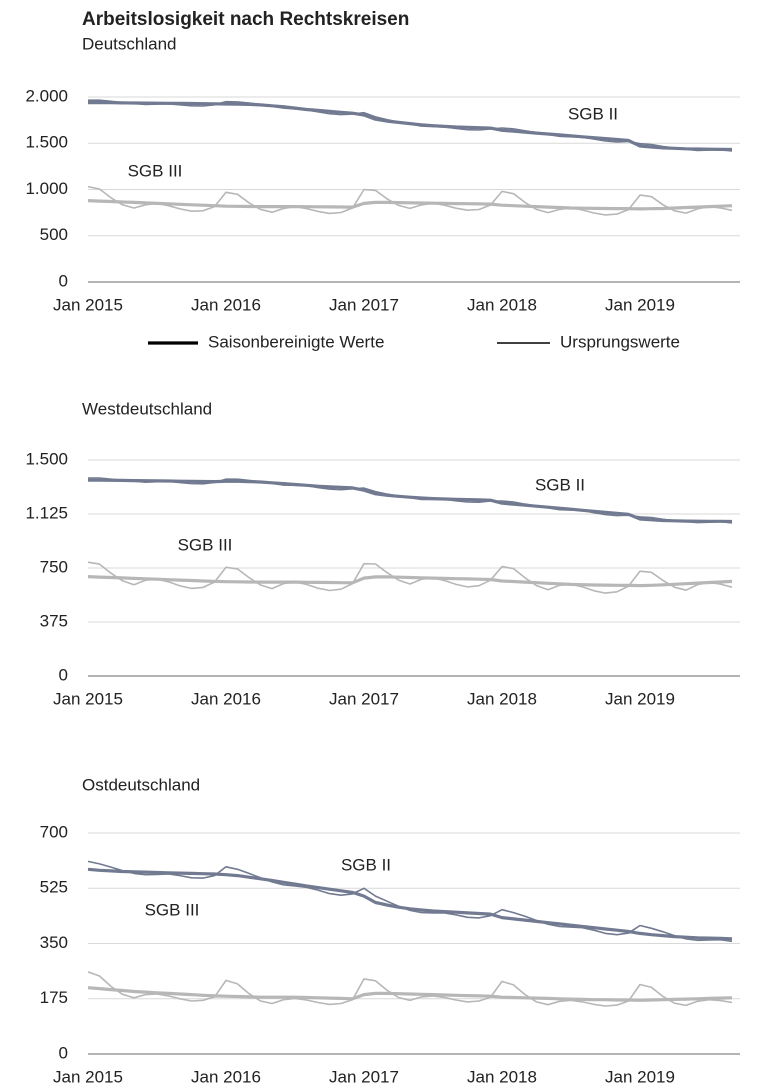 The height and width of the screenshot is (1090, 765). I want to click on y-tick-label: 175, so click(54, 997).